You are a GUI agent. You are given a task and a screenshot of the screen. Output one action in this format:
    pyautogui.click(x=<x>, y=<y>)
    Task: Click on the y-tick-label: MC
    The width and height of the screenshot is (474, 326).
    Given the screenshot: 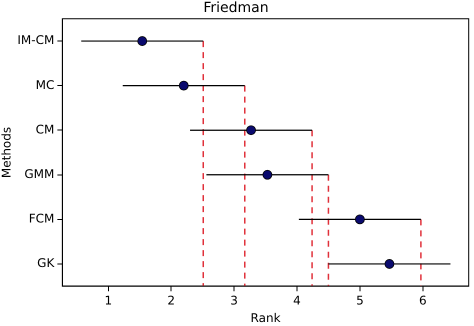 What is the action you would take?
    pyautogui.click(x=45, y=85)
    